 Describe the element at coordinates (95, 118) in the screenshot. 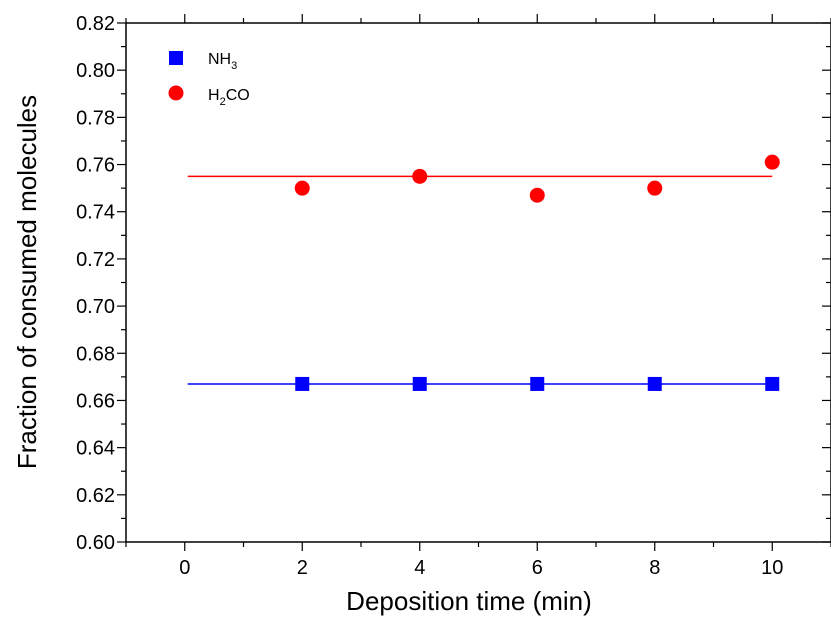

I see `y-tick-label: 0.78` at that location.